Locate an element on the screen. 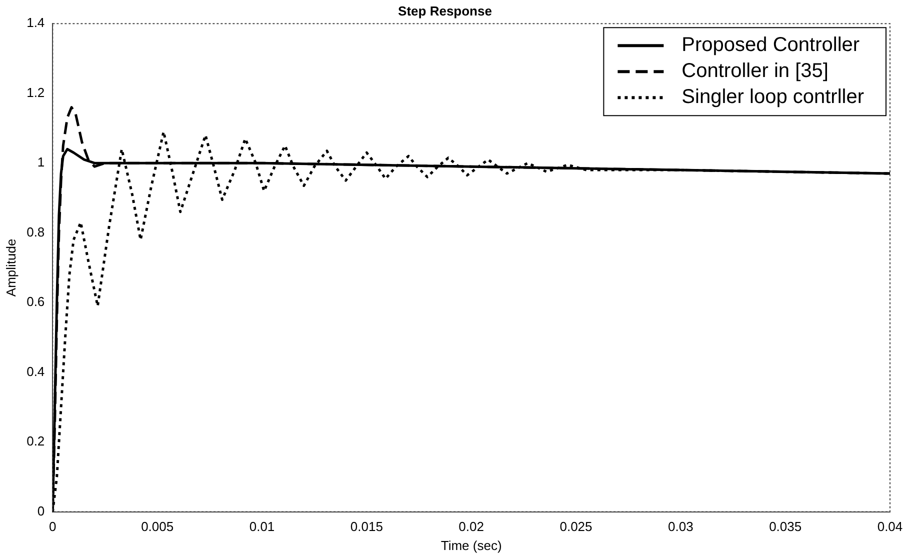 The height and width of the screenshot is (554, 906). x-tick-label: 0.035 is located at coordinates (785, 526).